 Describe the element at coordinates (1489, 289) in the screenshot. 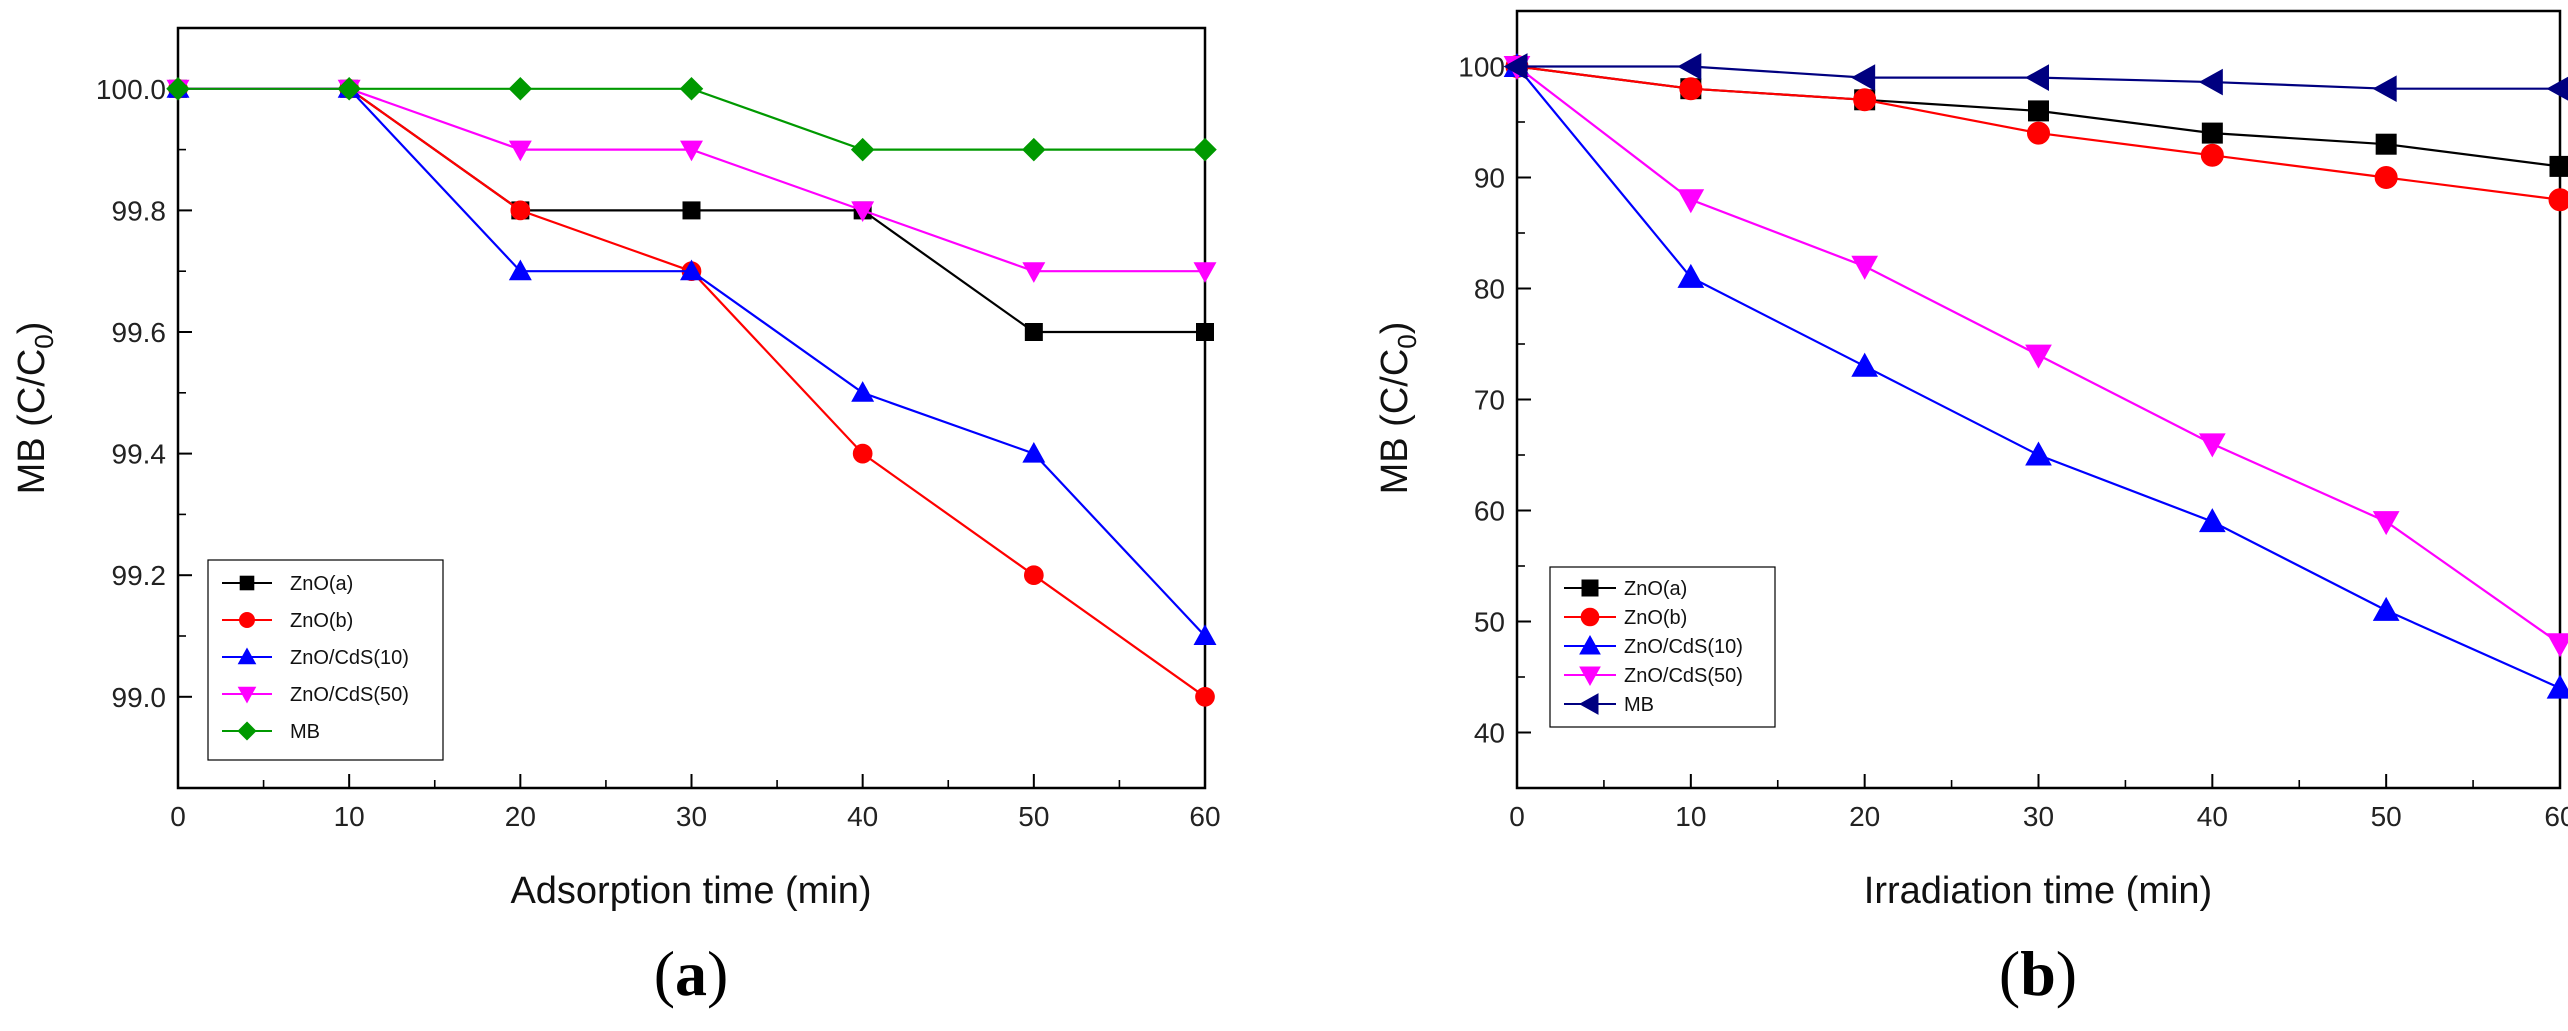

I see `y-tick-label-b-4: 80` at that location.